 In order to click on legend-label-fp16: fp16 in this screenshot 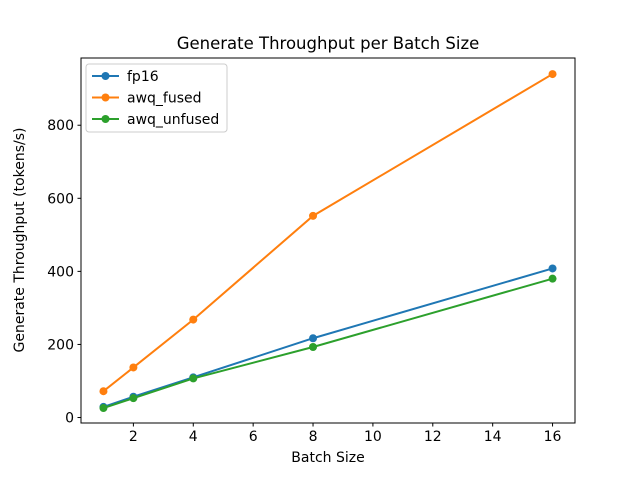, I will do `click(143, 77)`.